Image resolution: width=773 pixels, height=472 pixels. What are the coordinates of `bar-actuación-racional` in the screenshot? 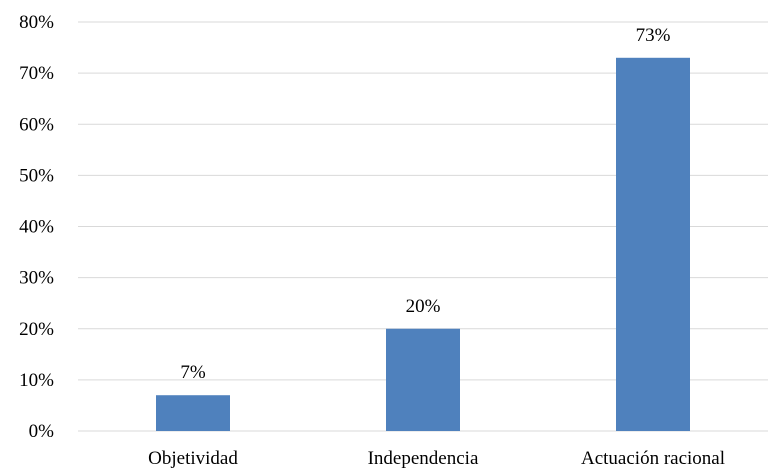 It's located at (653, 244).